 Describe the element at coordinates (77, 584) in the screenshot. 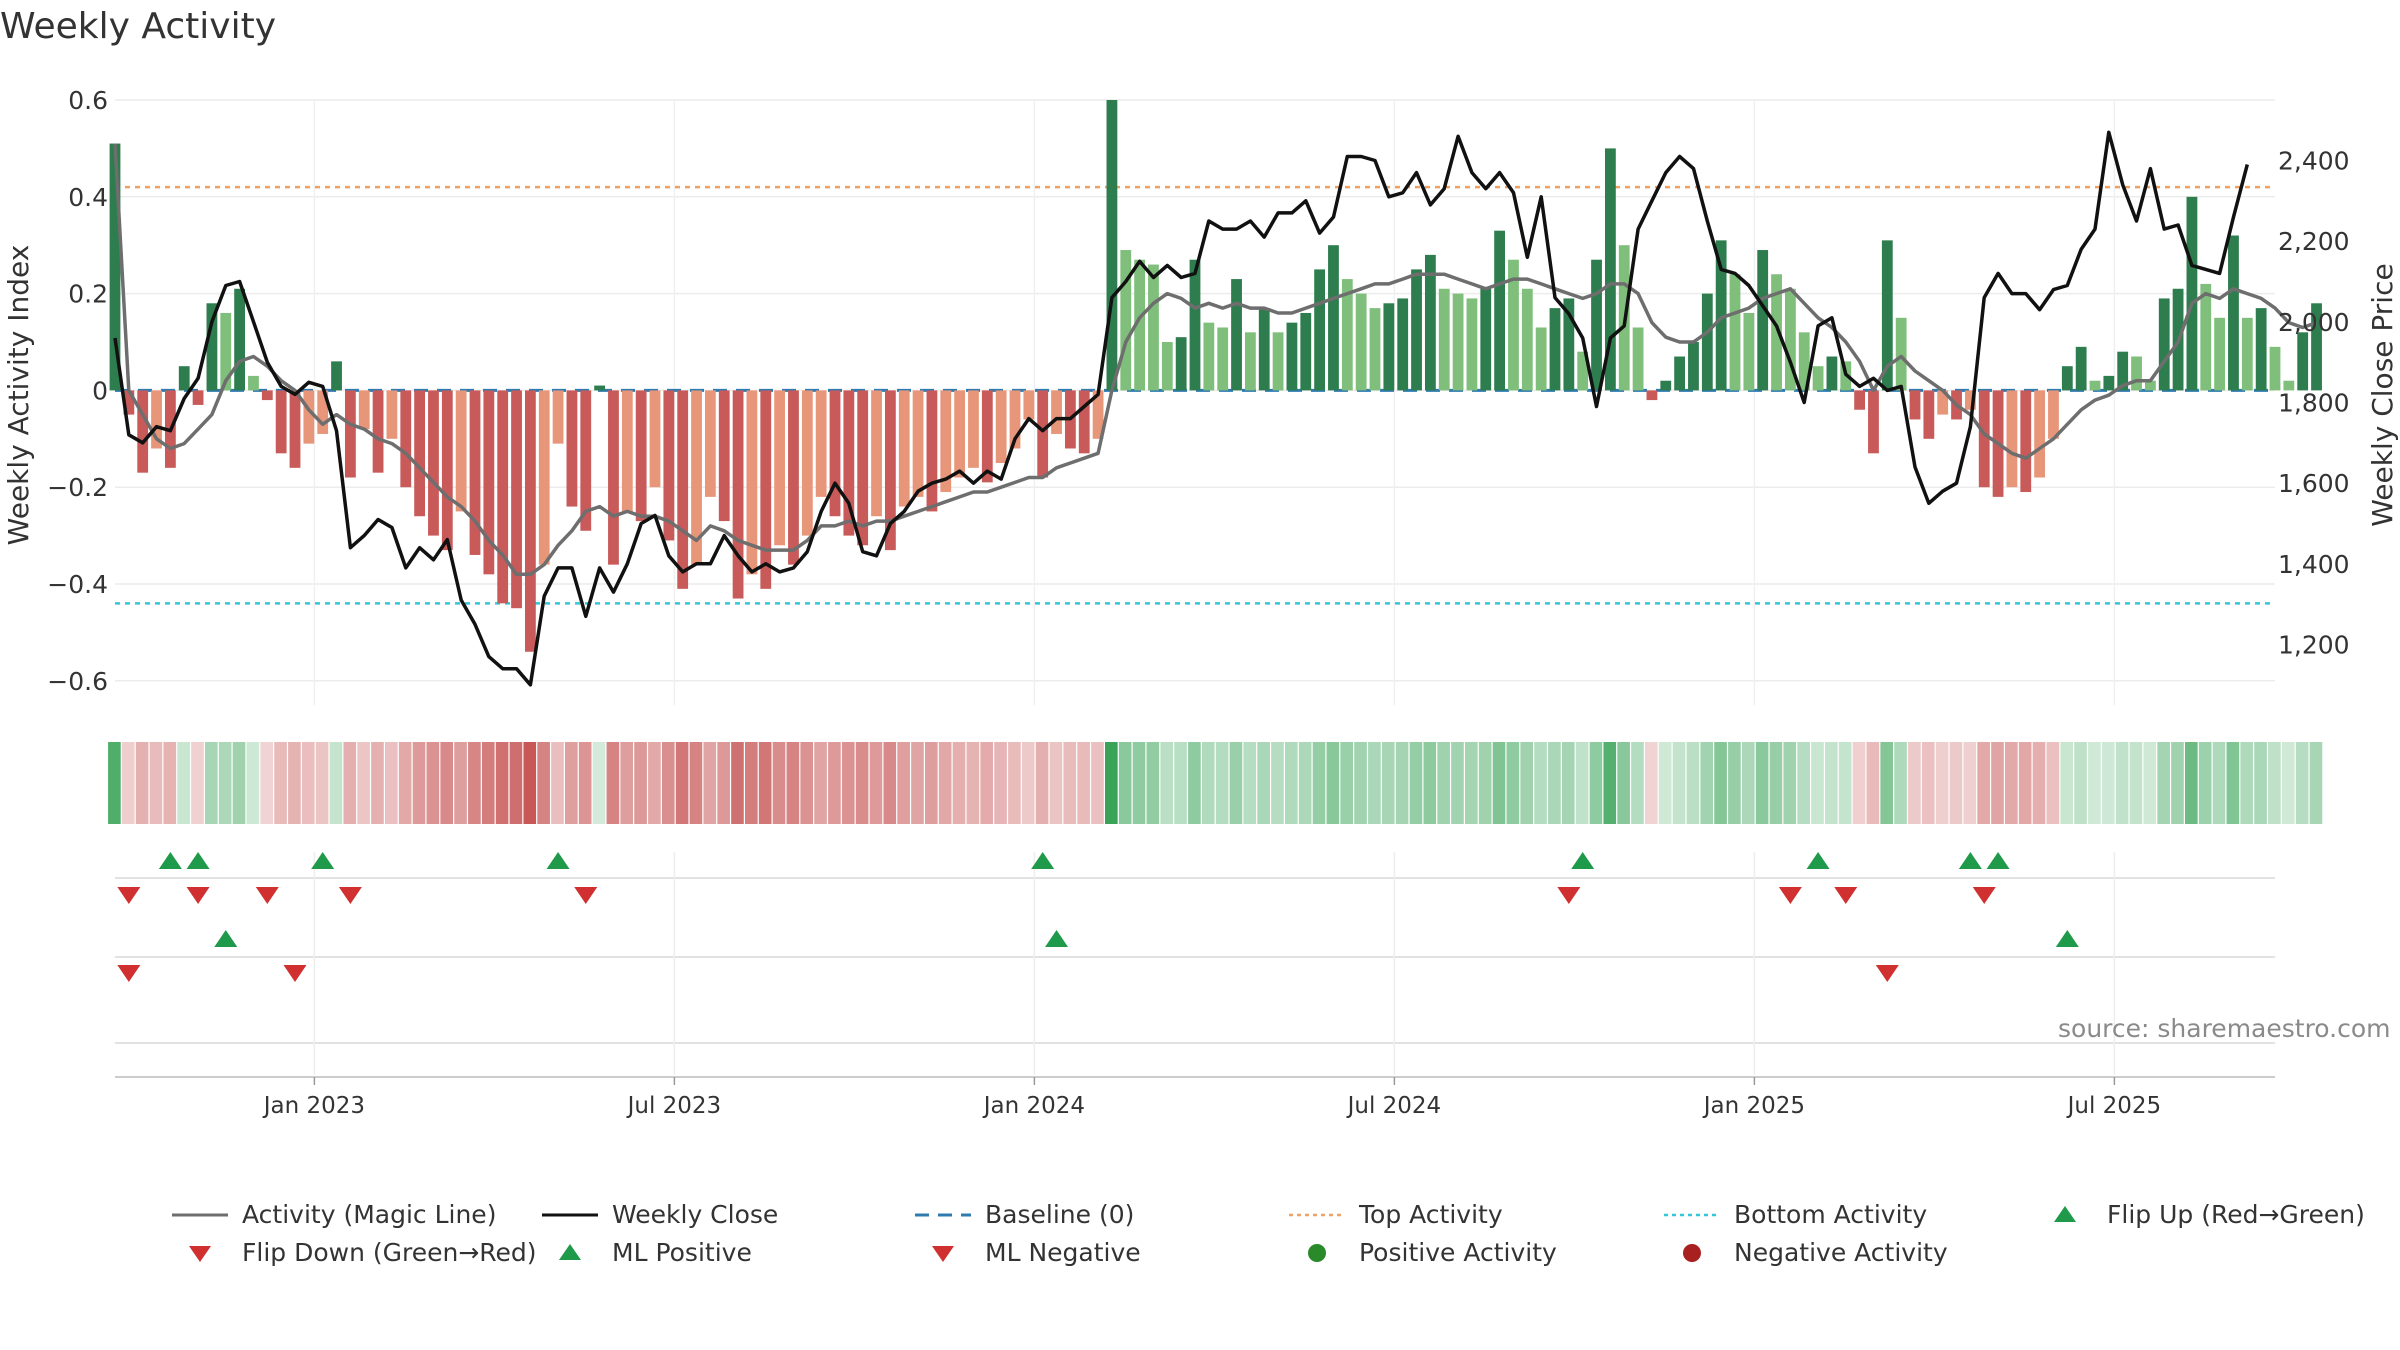

I see `y-tick-label: −0.4` at that location.